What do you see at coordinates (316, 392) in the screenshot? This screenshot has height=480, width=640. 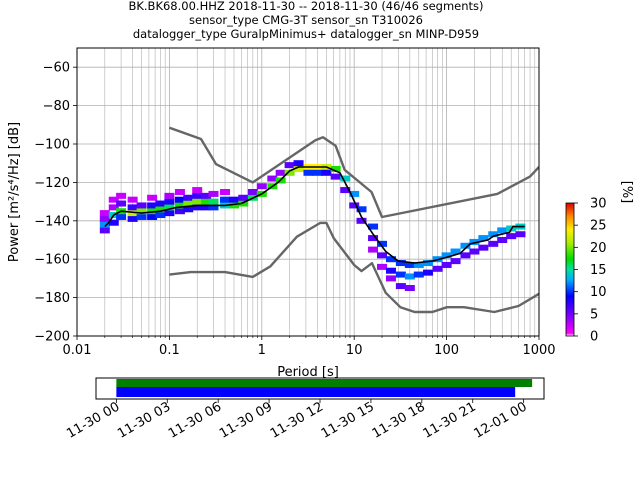 I see `coverage-psd-bar` at bounding box center [316, 392].